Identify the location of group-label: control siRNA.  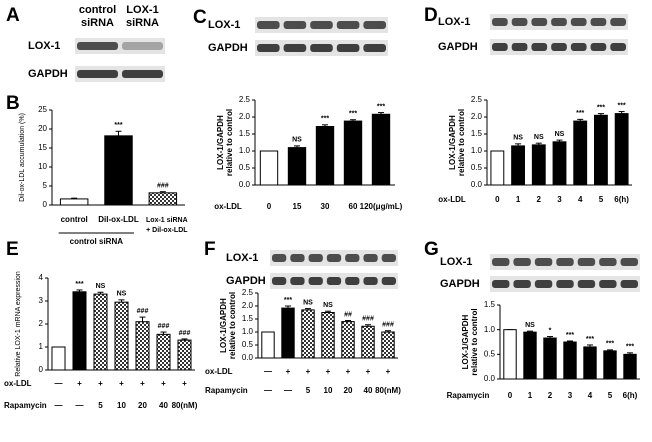
(97, 241).